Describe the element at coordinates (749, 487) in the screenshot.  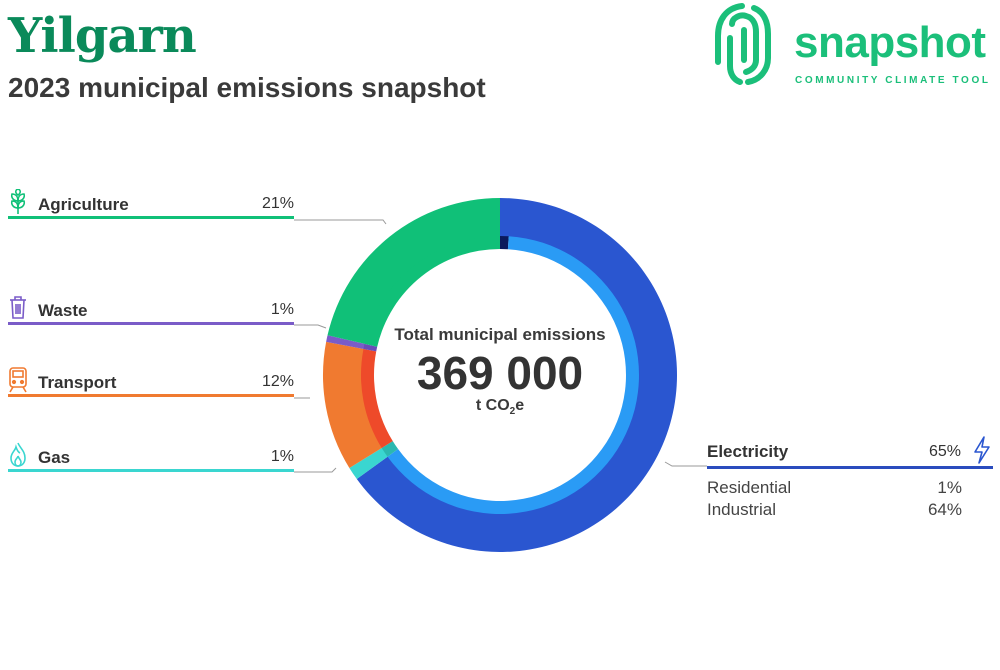
I see `sublegend-label-residential: Residential` at that location.